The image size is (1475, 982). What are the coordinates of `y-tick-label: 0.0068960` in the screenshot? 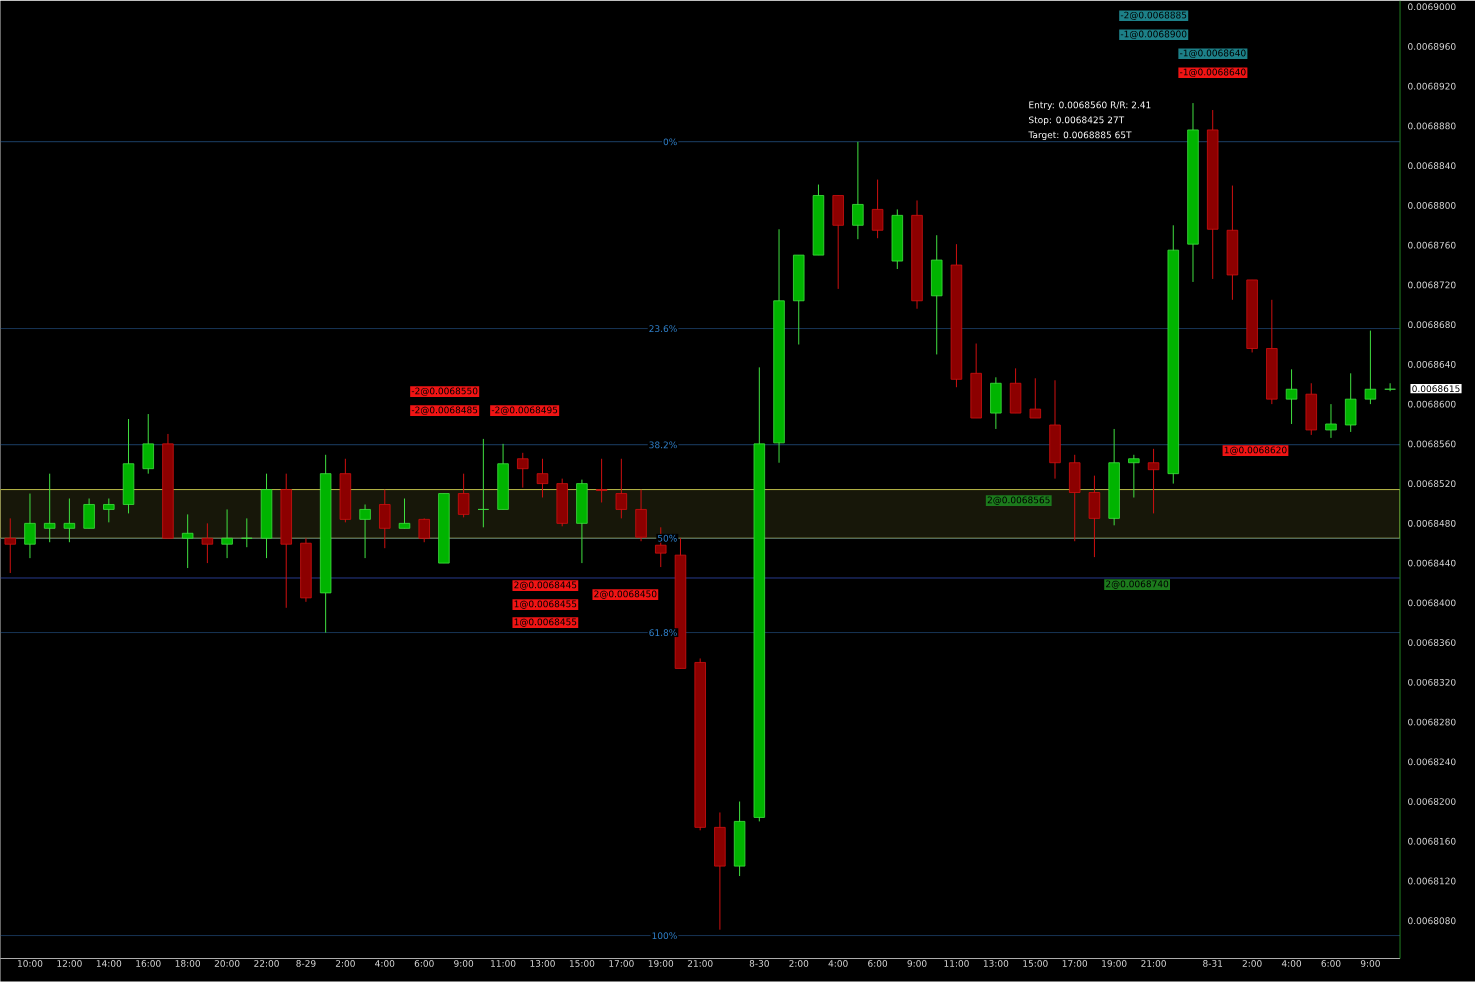 It's located at (1432, 47).